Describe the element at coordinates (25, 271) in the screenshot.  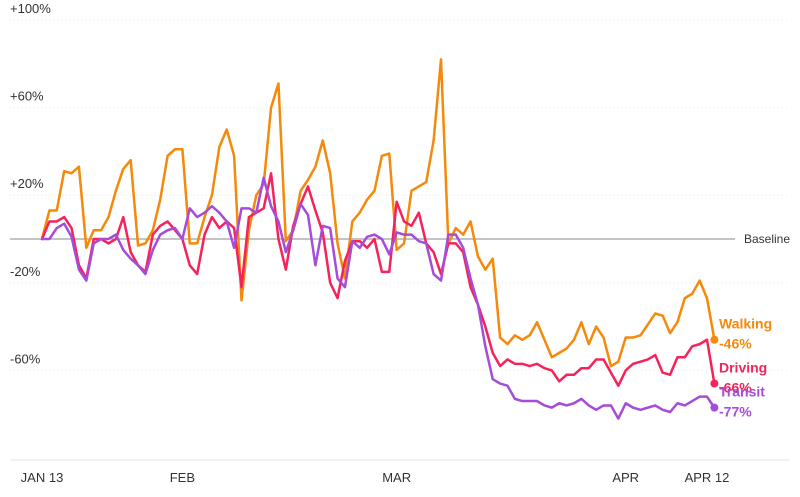
I see `y-tick-label: -20%` at that location.